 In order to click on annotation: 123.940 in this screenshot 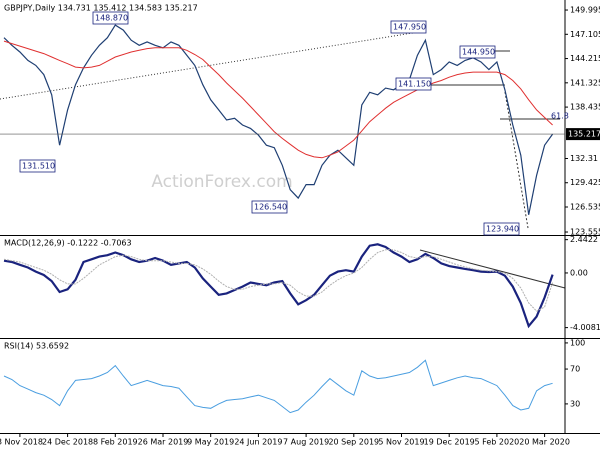, I will do `click(502, 229)`.